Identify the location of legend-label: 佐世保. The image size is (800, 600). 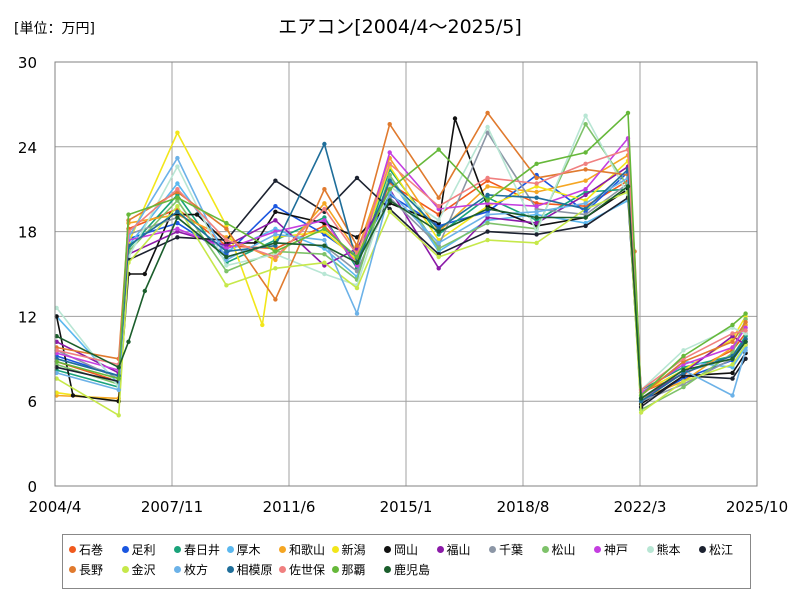
(307, 570).